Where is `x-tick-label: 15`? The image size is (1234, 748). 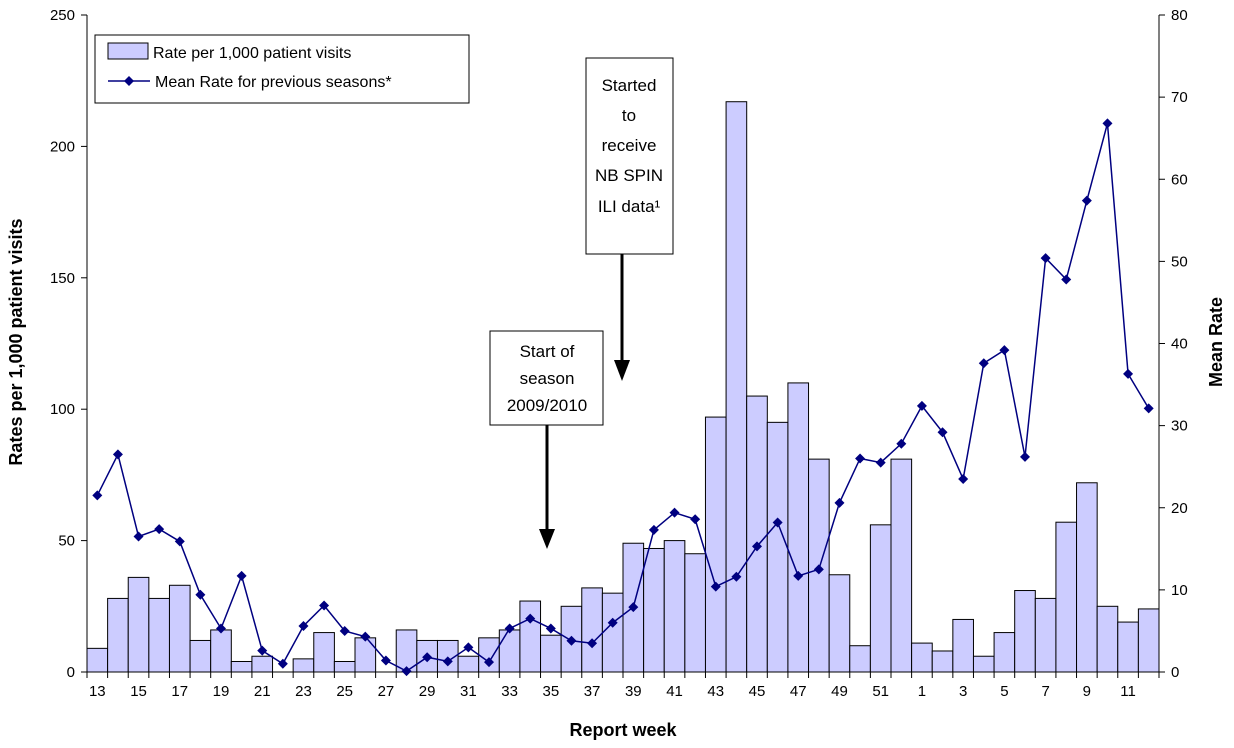 x-tick-label: 15 is located at coordinates (138, 691).